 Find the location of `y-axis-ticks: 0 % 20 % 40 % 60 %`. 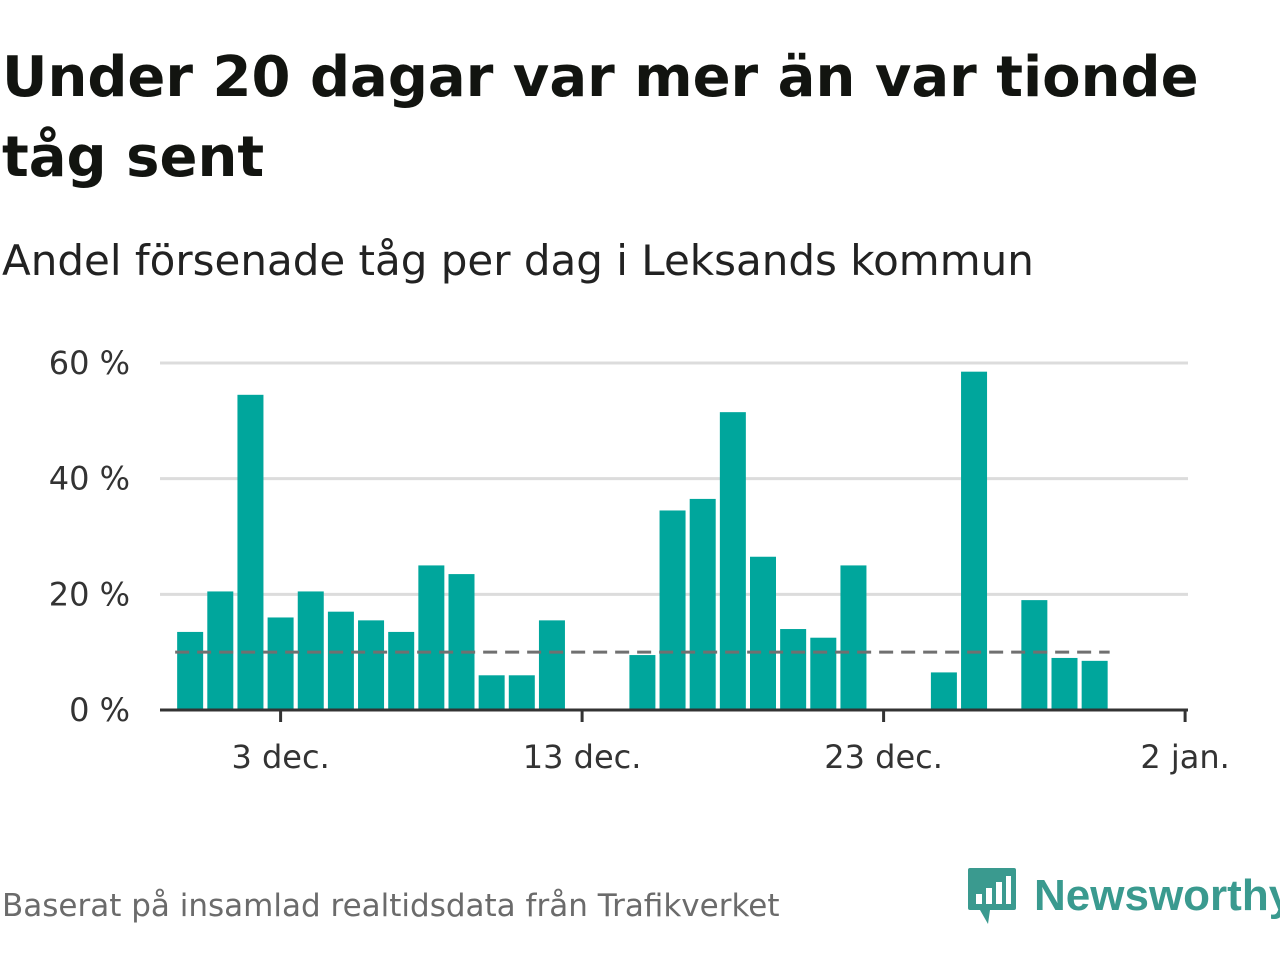

y-axis-ticks: 0 % 20 % 40 % 60 % is located at coordinates (89, 536).